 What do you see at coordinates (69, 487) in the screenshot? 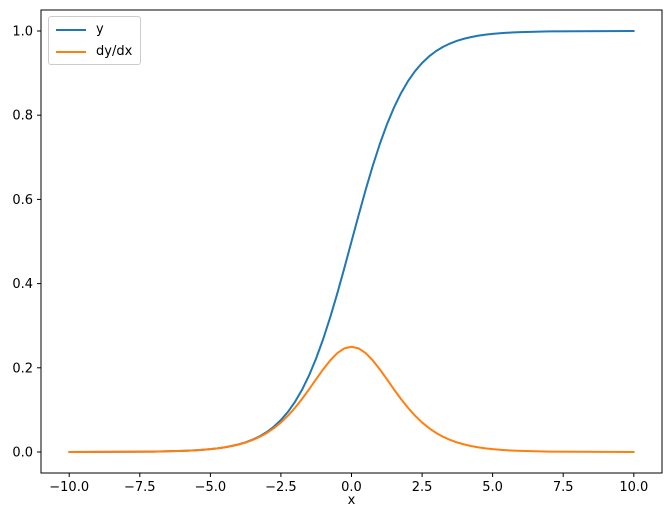
I see `x-tick-label: −10.0` at bounding box center [69, 487].